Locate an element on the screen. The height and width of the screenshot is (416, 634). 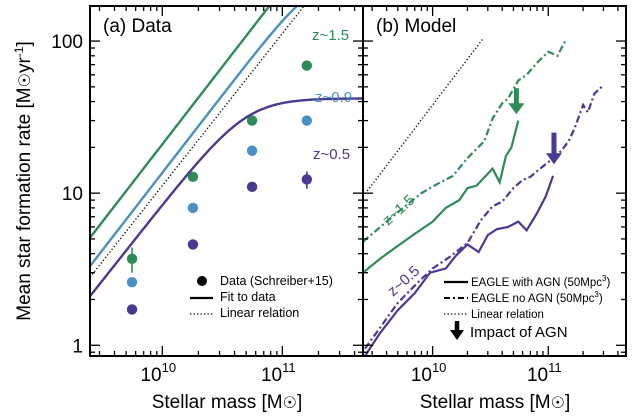
series-label: z~0.9 is located at coordinates (333, 97).